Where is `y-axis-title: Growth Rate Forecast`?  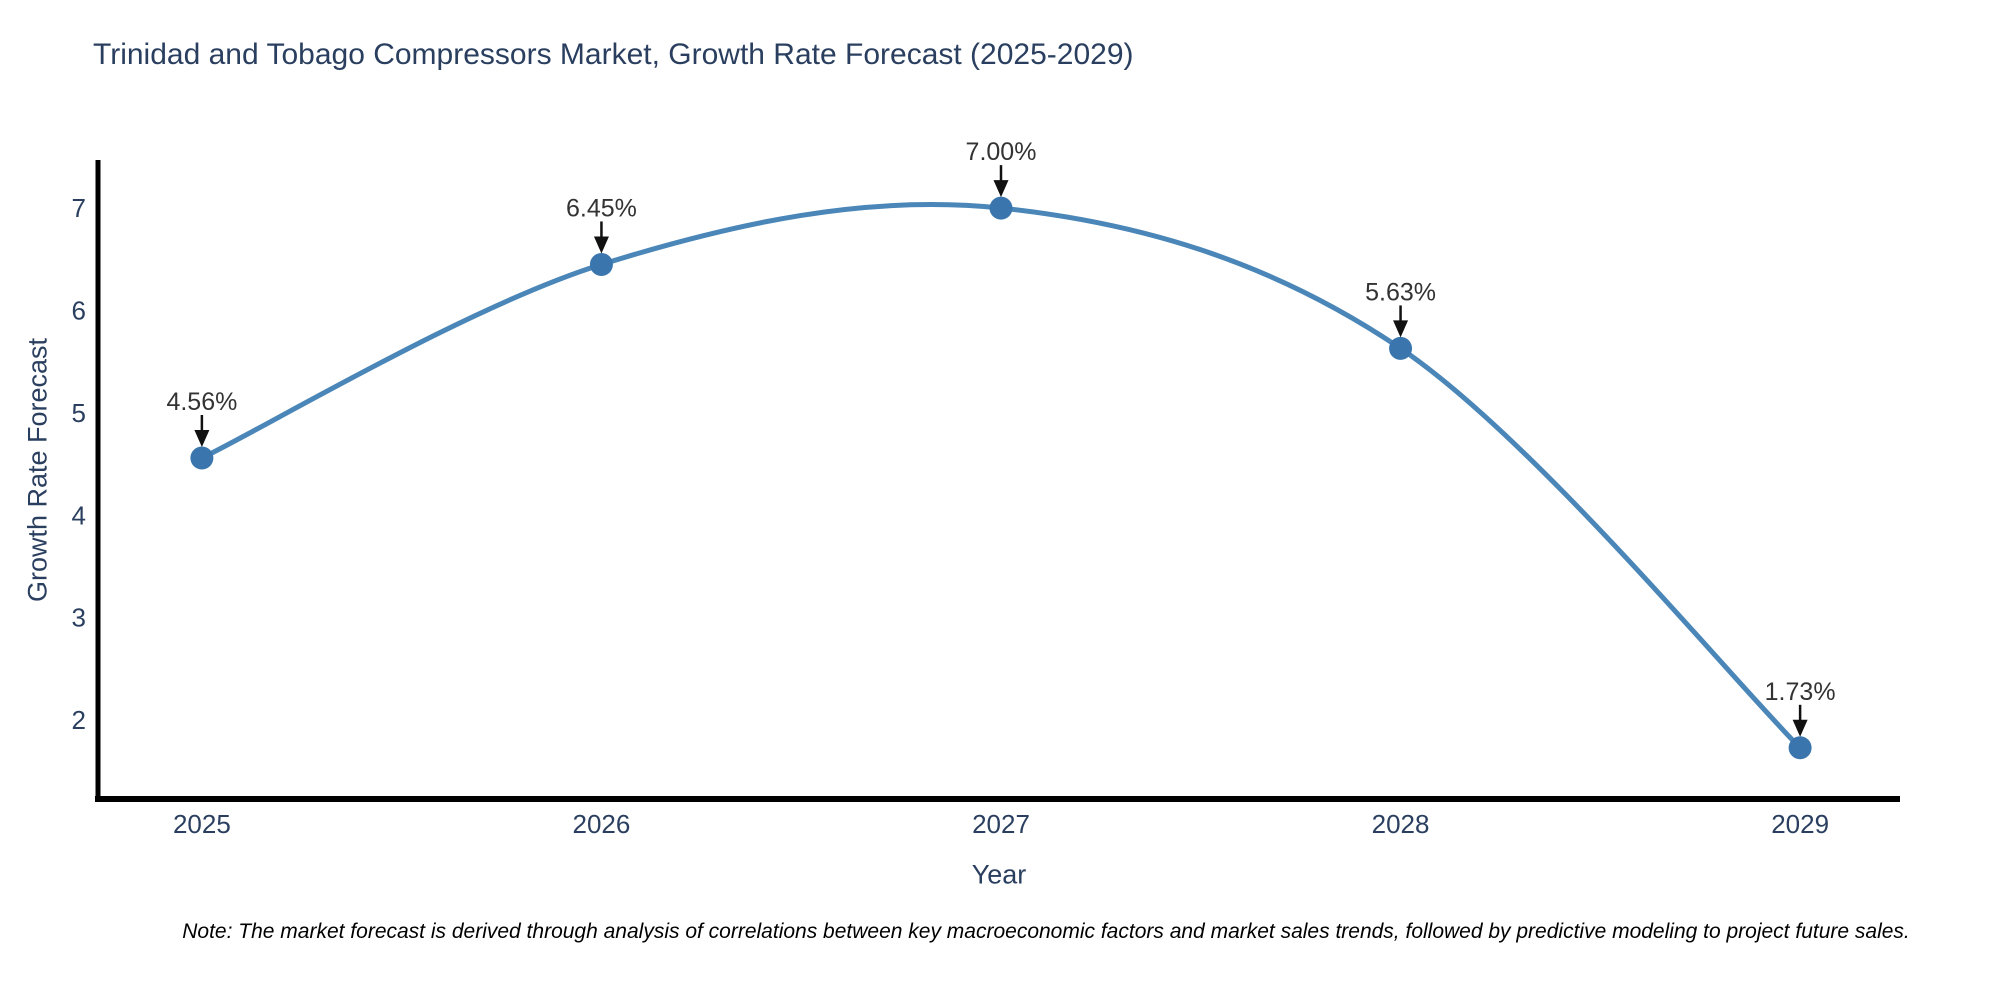
y-axis-title: Growth Rate Forecast is located at coordinates (37, 470).